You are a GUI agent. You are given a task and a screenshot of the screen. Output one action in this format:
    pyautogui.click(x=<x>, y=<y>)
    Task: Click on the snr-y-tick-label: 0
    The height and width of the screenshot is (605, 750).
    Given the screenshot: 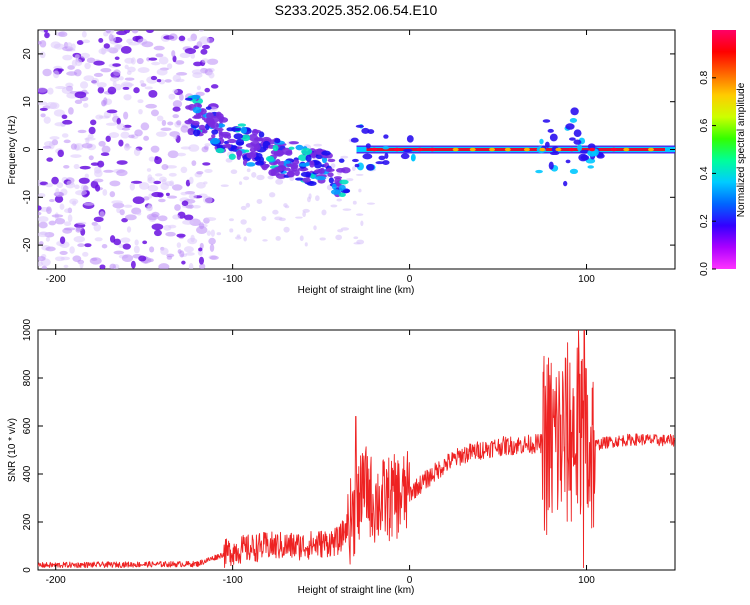 What is the action you would take?
    pyautogui.click(x=27, y=570)
    